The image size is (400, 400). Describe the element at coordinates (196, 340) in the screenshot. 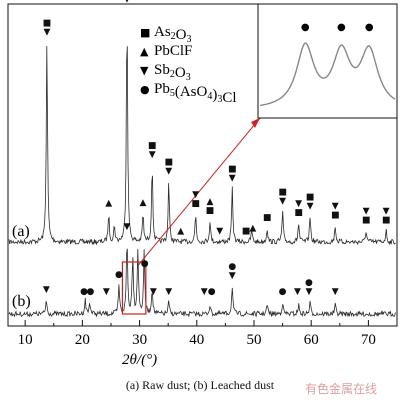

I see `x-tick-label: 40` at that location.